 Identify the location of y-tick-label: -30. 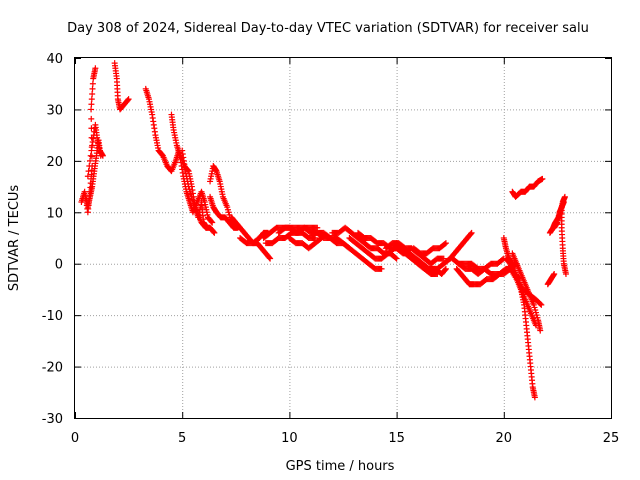
(52, 419).